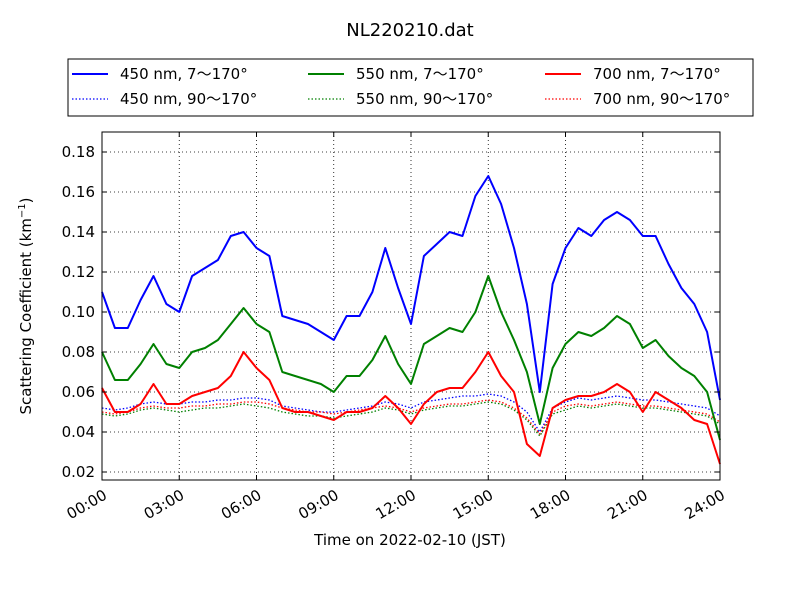  What do you see at coordinates (188, 99) in the screenshot?
I see `legend-label-2: 450 nm, 90～170°` at bounding box center [188, 99].